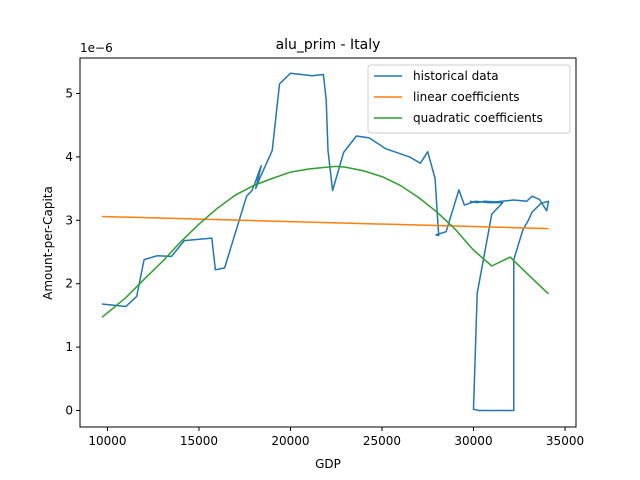 This screenshot has height=480, width=640. I want to click on y-axis: 0 1 2 3 4 5, so click(72, 252).